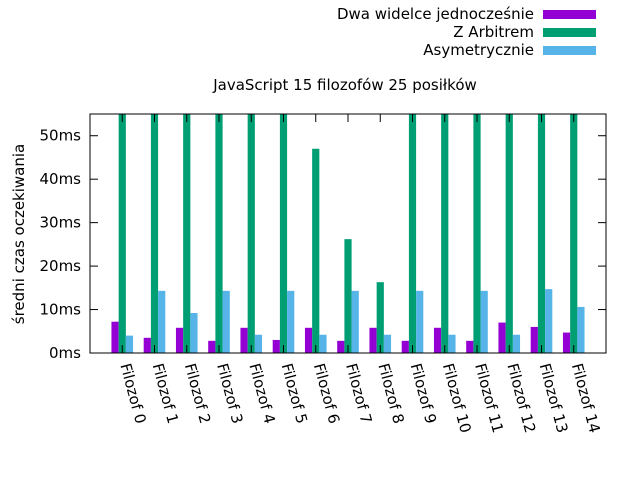 The width and height of the screenshot is (640, 480). Describe the element at coordinates (60, 223) in the screenshot. I see `y-tick-label: 30ms` at that location.